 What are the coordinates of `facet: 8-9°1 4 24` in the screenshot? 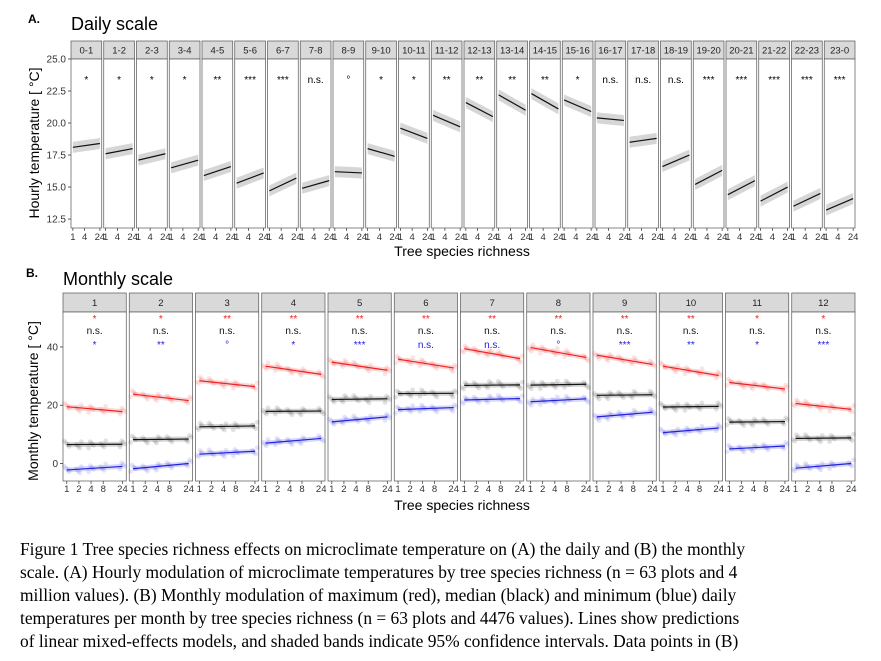 It's located at (350, 141).